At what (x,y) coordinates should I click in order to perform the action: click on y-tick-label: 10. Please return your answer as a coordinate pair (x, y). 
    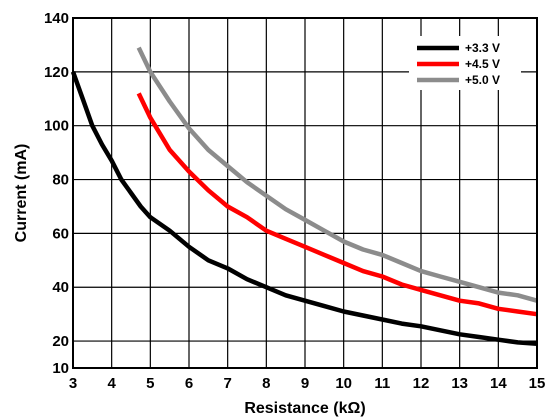
    Looking at the image, I should click on (60, 368).